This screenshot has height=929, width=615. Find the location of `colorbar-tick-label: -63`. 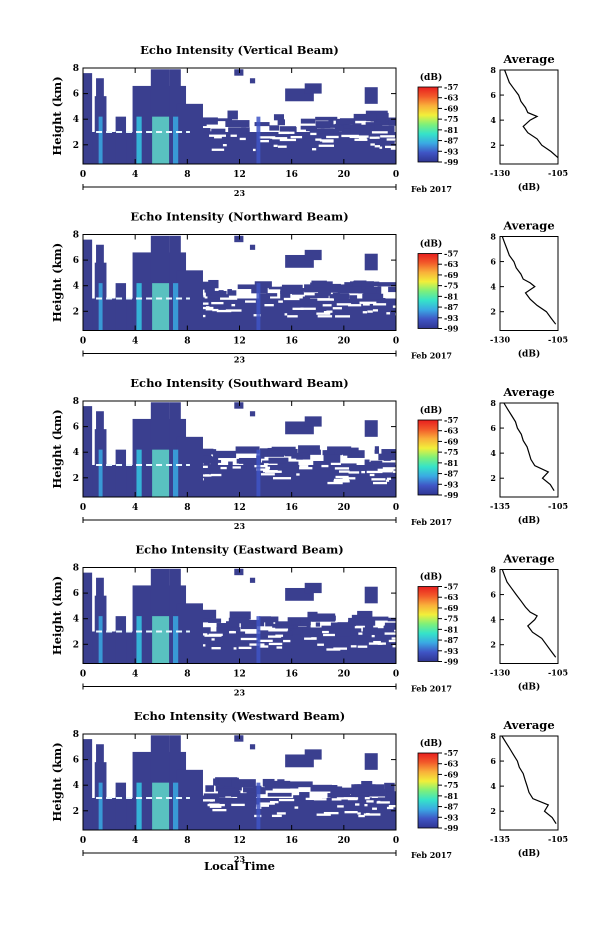

colorbar-tick-label: -63 is located at coordinates (451, 98).